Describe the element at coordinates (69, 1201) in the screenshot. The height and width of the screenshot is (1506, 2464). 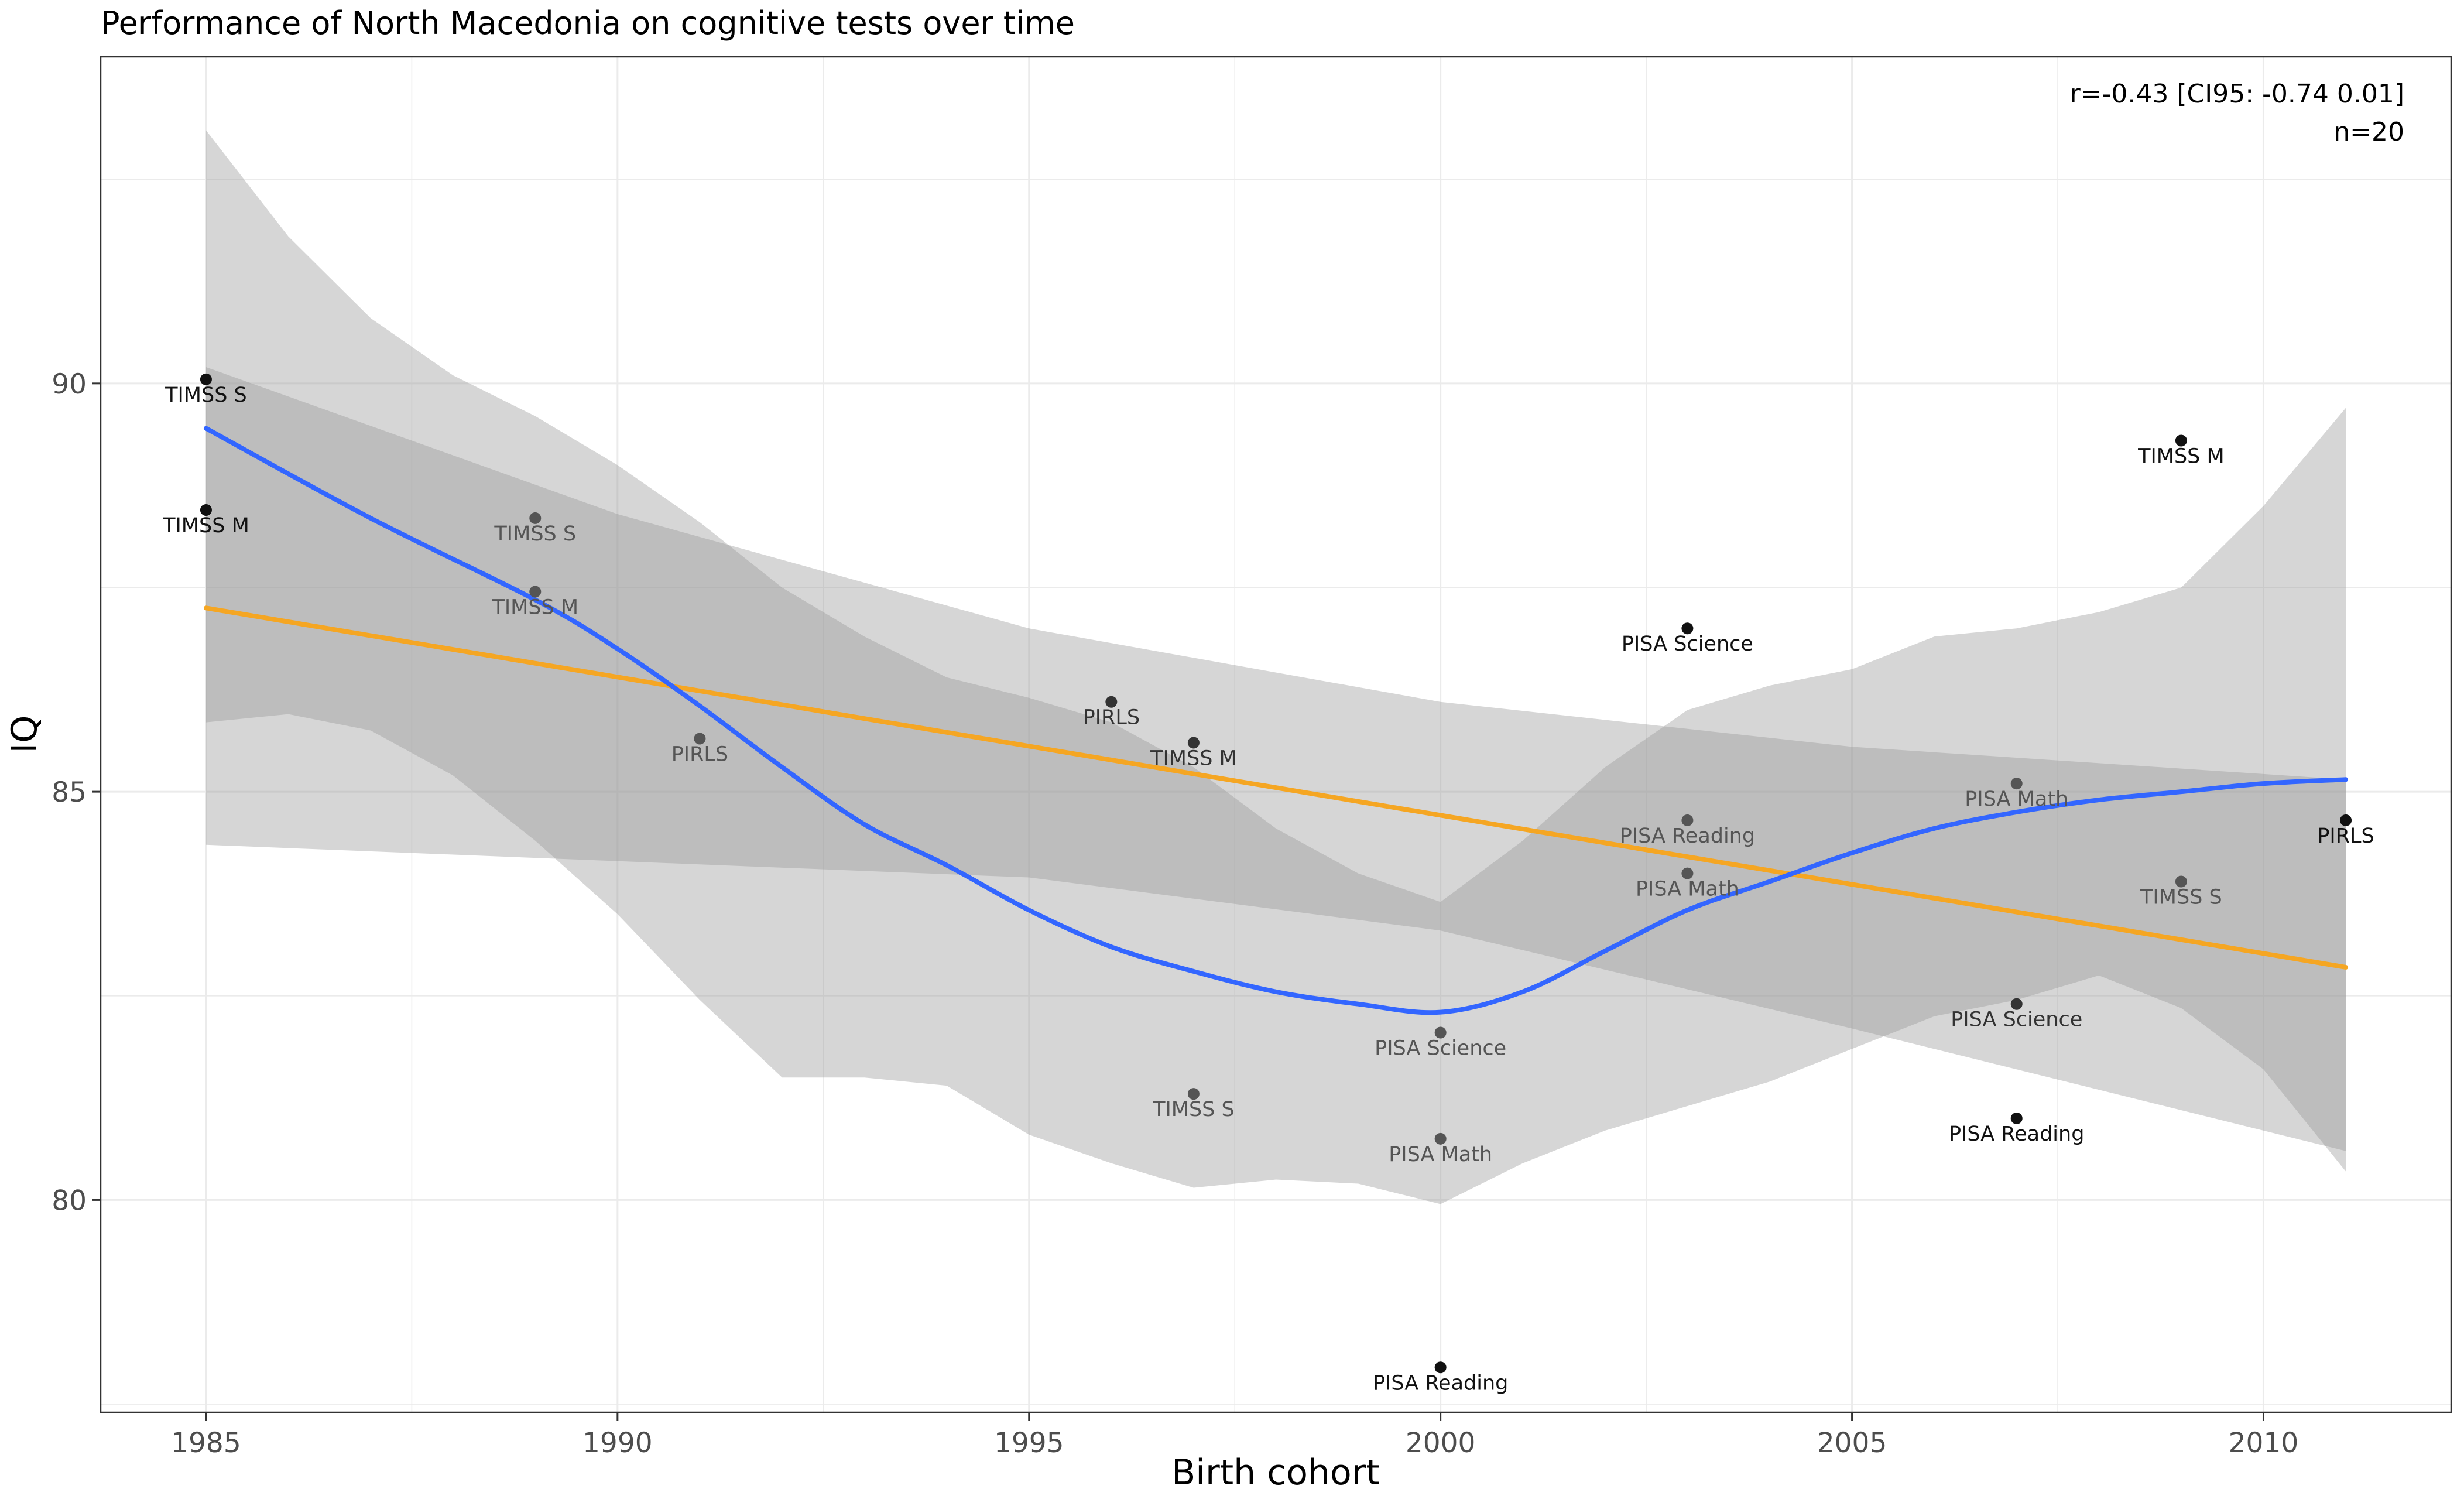
I see `y-tick-label: 80` at that location.